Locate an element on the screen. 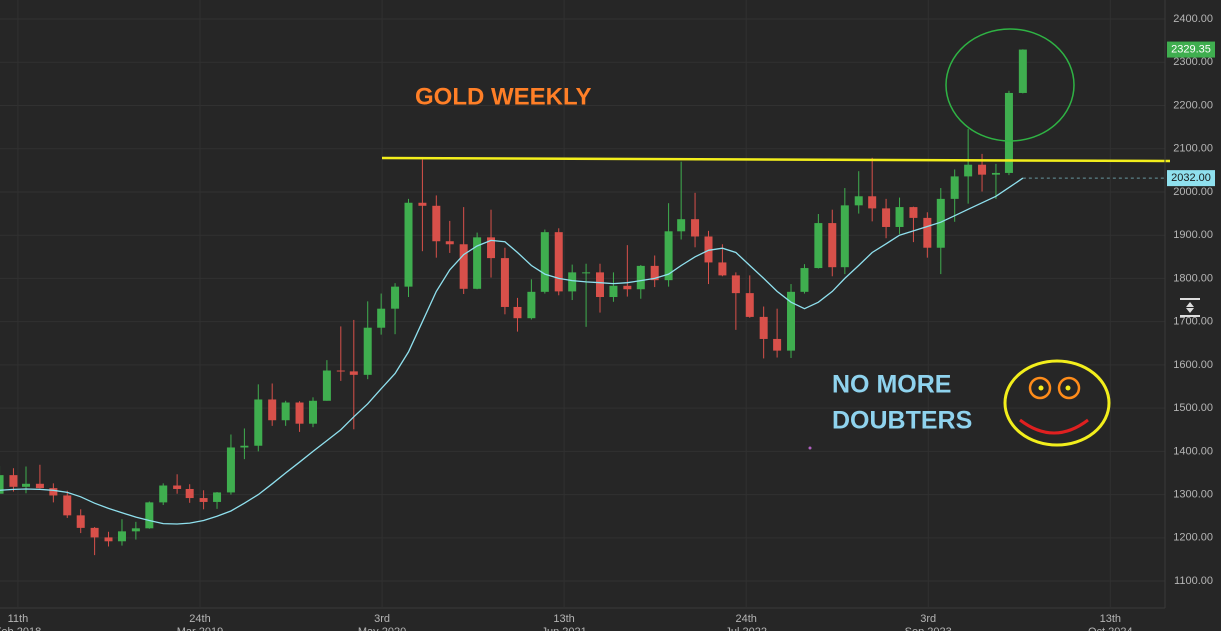  y-tick-label: 2400.00 is located at coordinates (1193, 19).